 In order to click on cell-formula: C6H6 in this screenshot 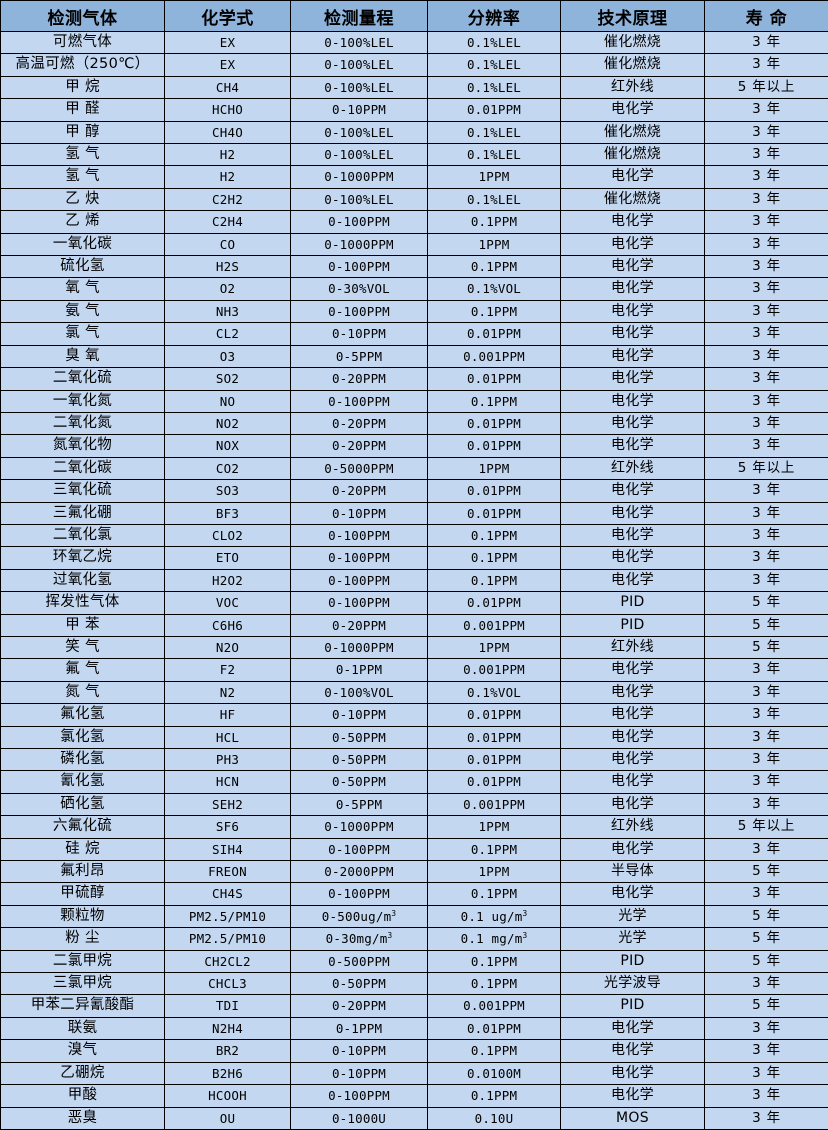, I will do `click(228, 625)`.